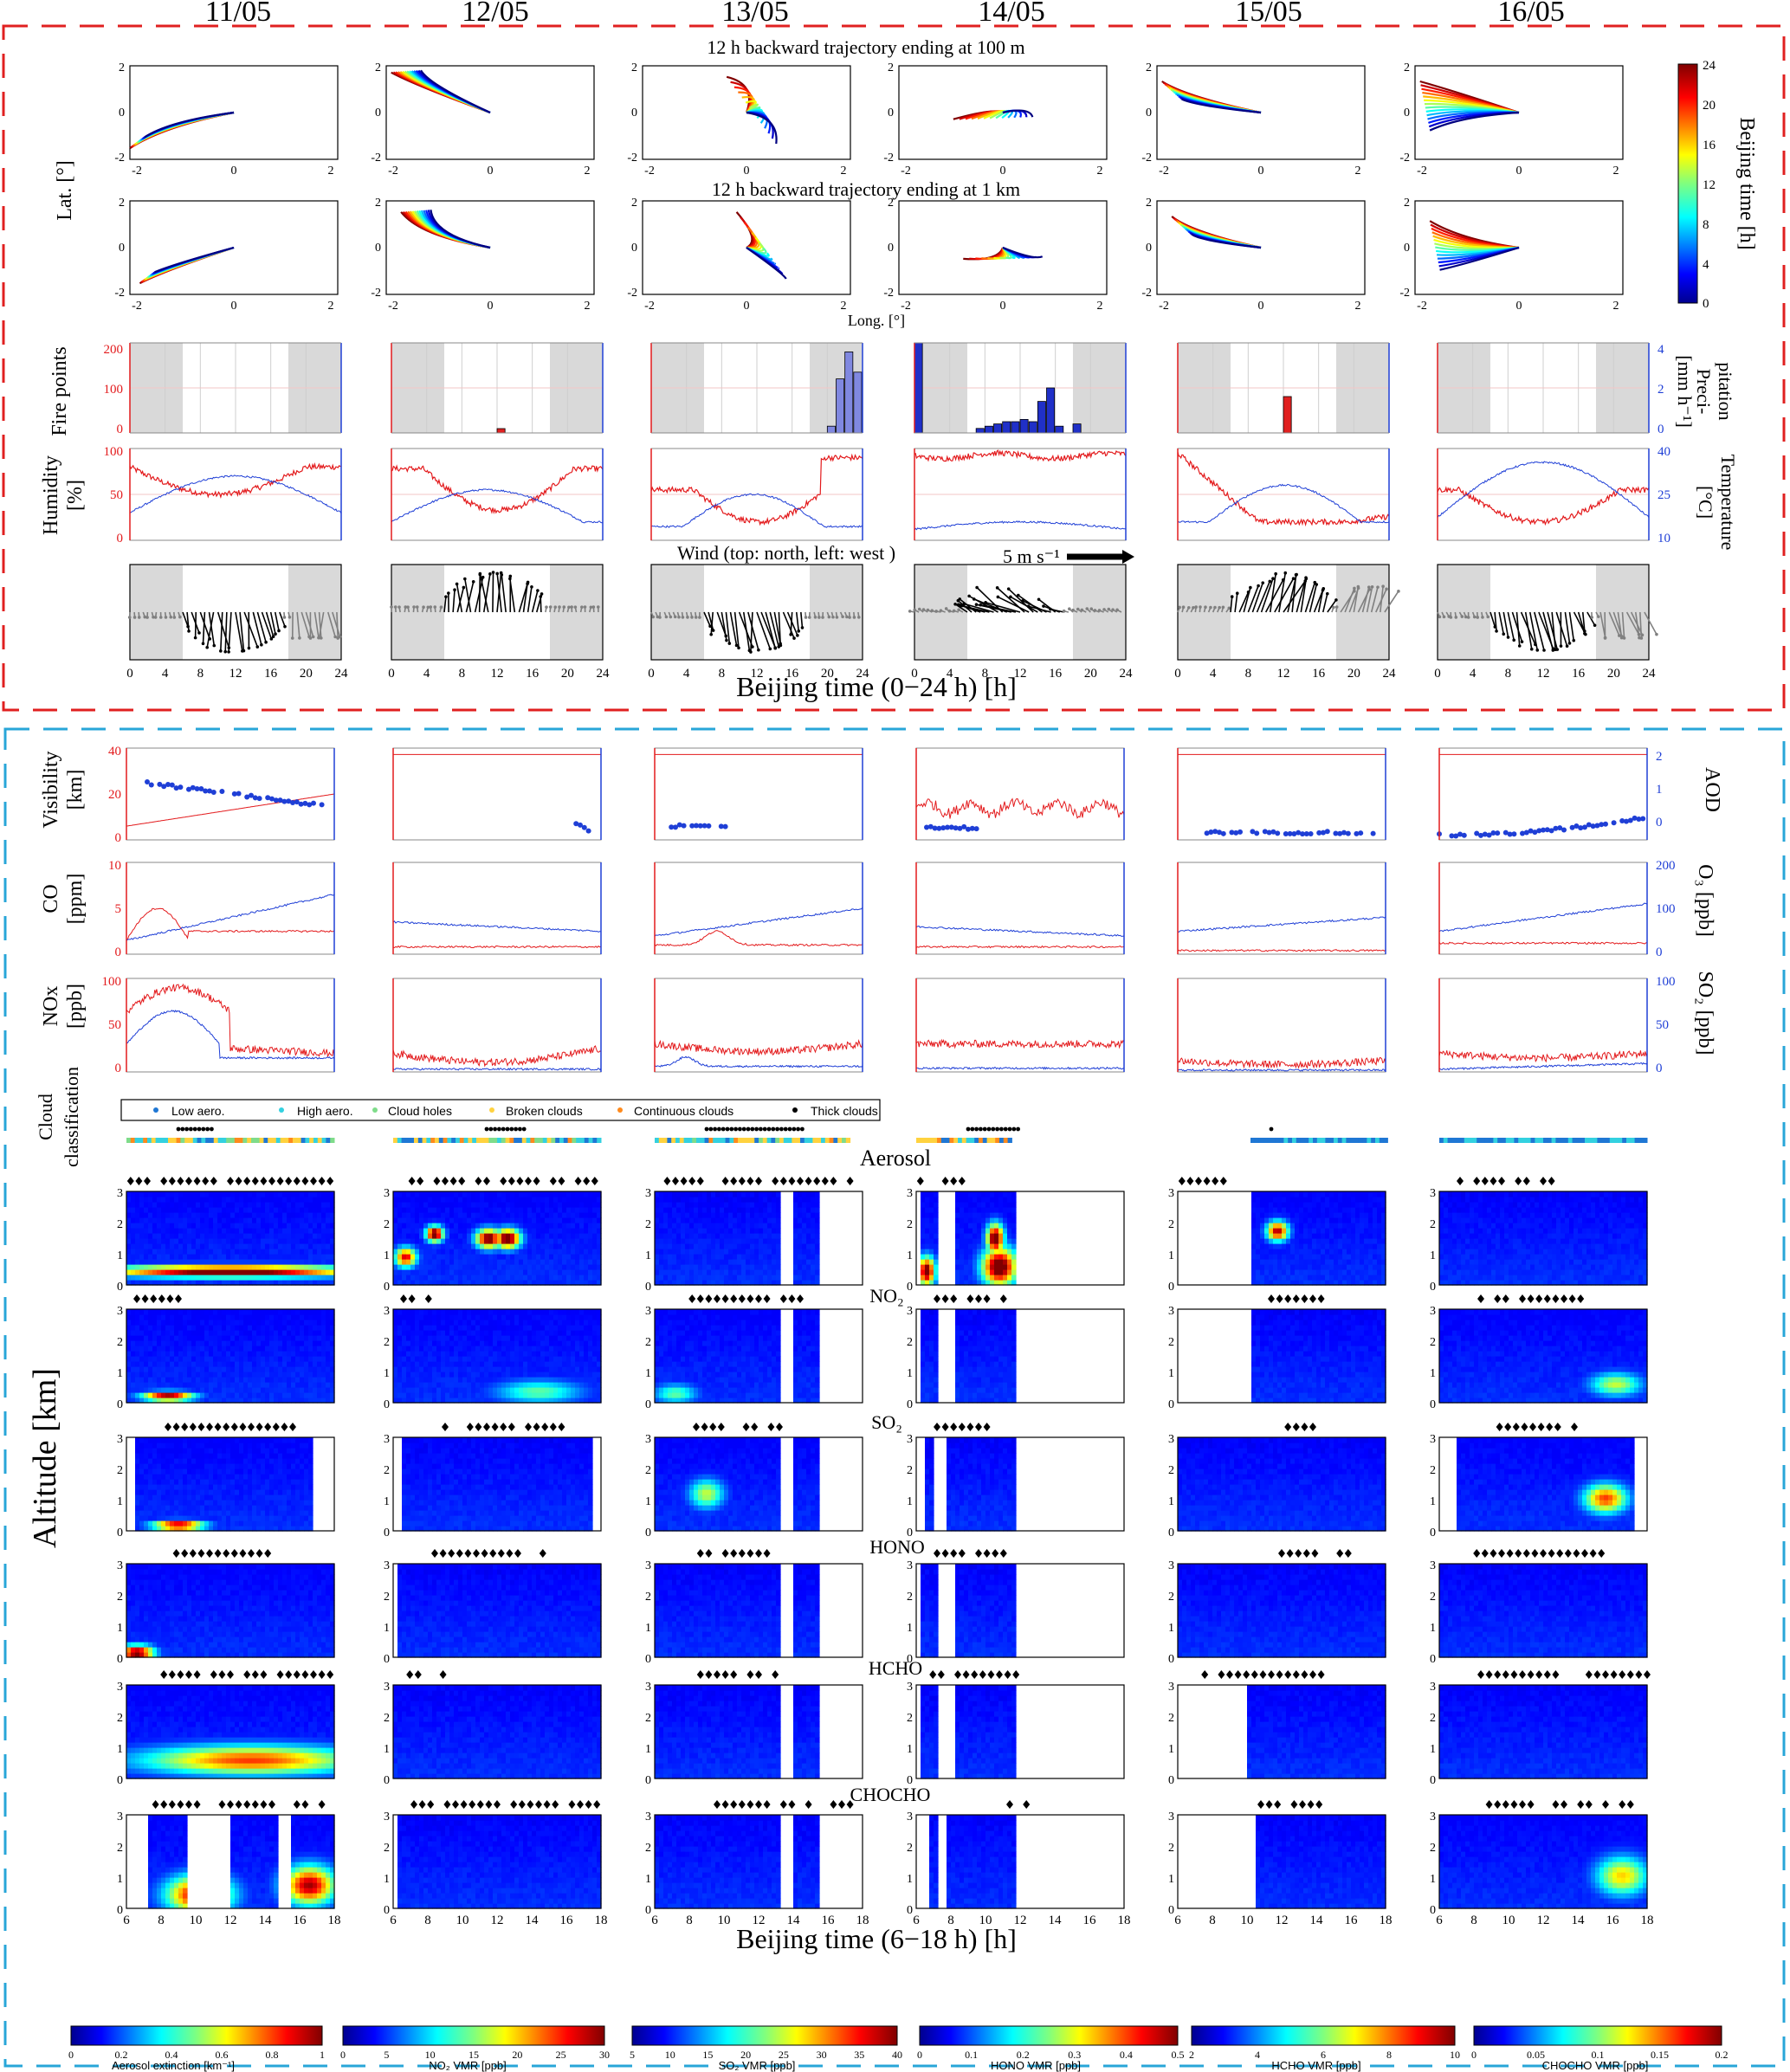  What do you see at coordinates (1282, 908) in the screenshot?
I see `panel-frame` at bounding box center [1282, 908].